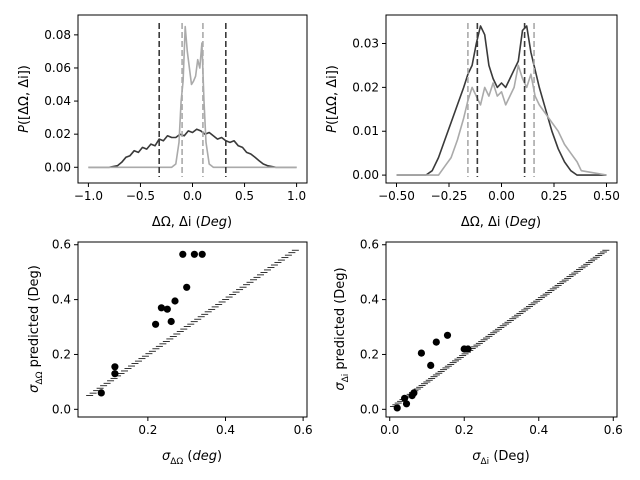 Image resolution: width=640 pixels, height=480 pixels. What do you see at coordinates (554, 196) in the screenshot?
I see `x-tick-label: 0.25` at bounding box center [554, 196].